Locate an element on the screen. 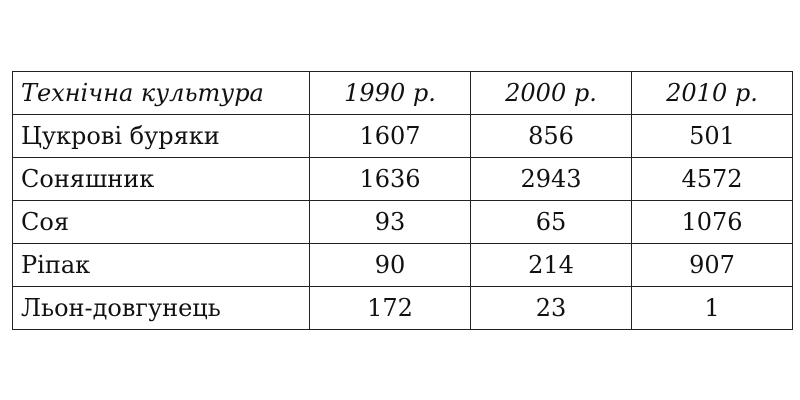  value-2010: 4572 is located at coordinates (712, 179).